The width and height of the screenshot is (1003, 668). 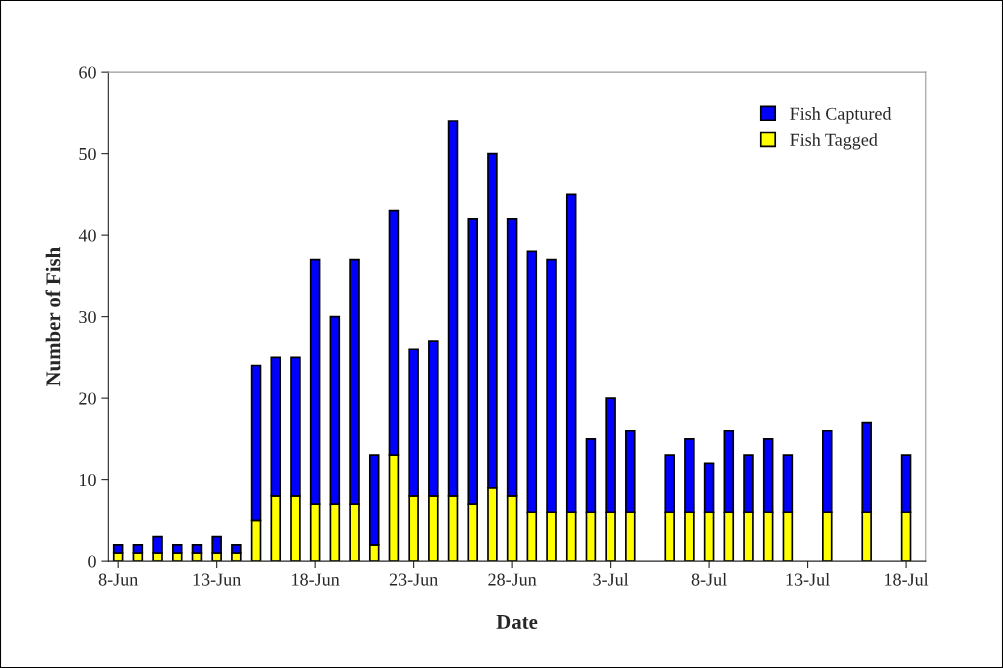 I want to click on x-axis-title: Date, so click(x=517, y=622).